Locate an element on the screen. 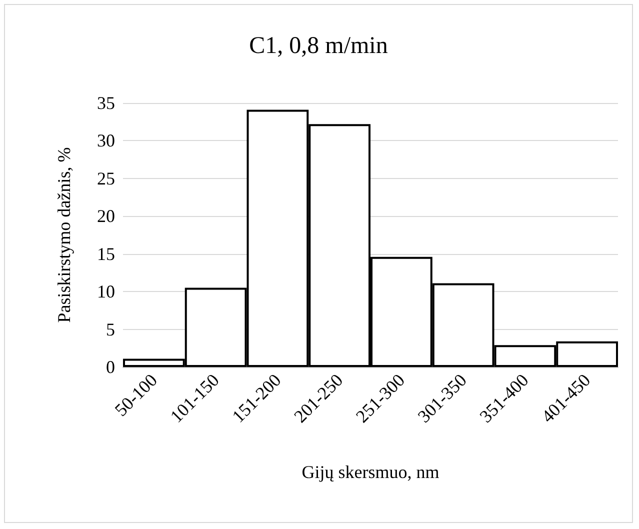  y-tick-label: 15 is located at coordinates (106, 254).